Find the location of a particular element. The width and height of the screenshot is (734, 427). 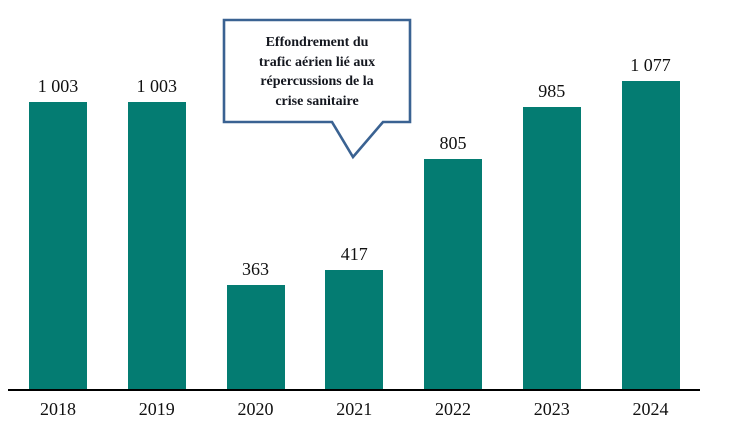

bar-2019 is located at coordinates (156, 245).